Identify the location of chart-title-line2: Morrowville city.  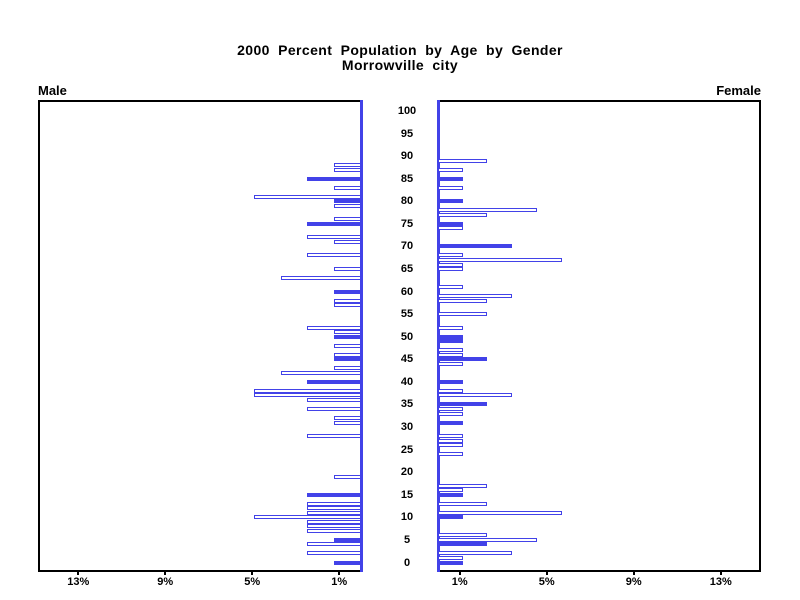
(400, 65).